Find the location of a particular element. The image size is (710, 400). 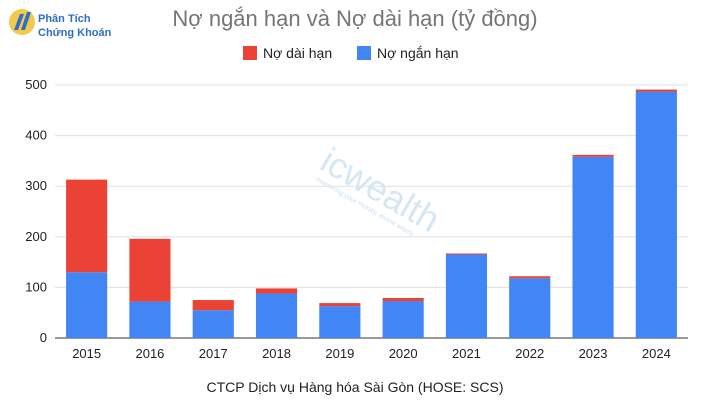

y-tick-label: 0 is located at coordinates (43, 337).